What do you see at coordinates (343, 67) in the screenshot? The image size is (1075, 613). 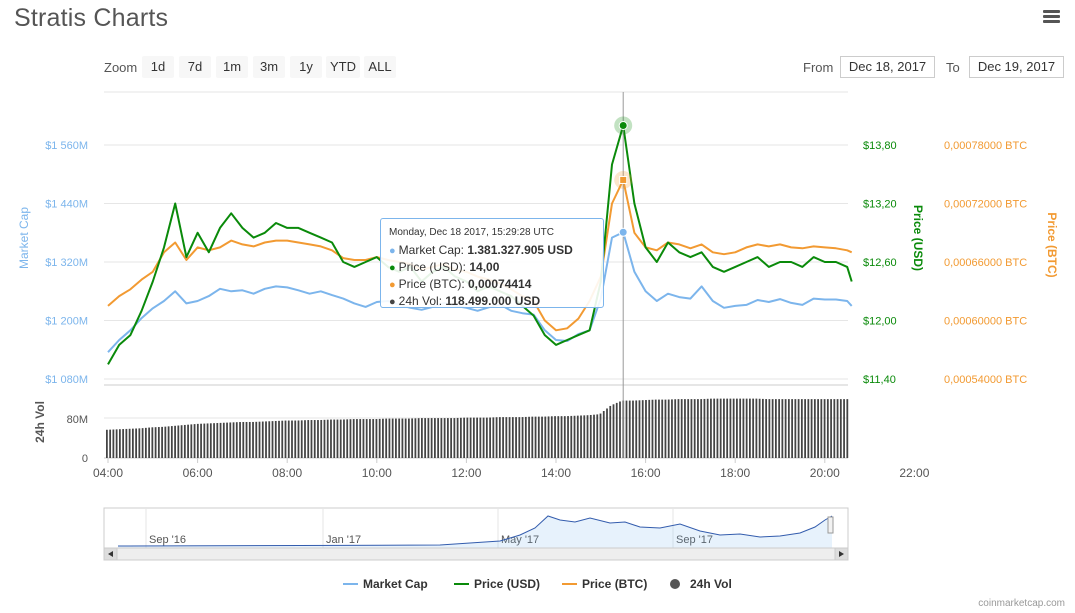 I see `zoom-ytd-button: YTD` at bounding box center [343, 67].